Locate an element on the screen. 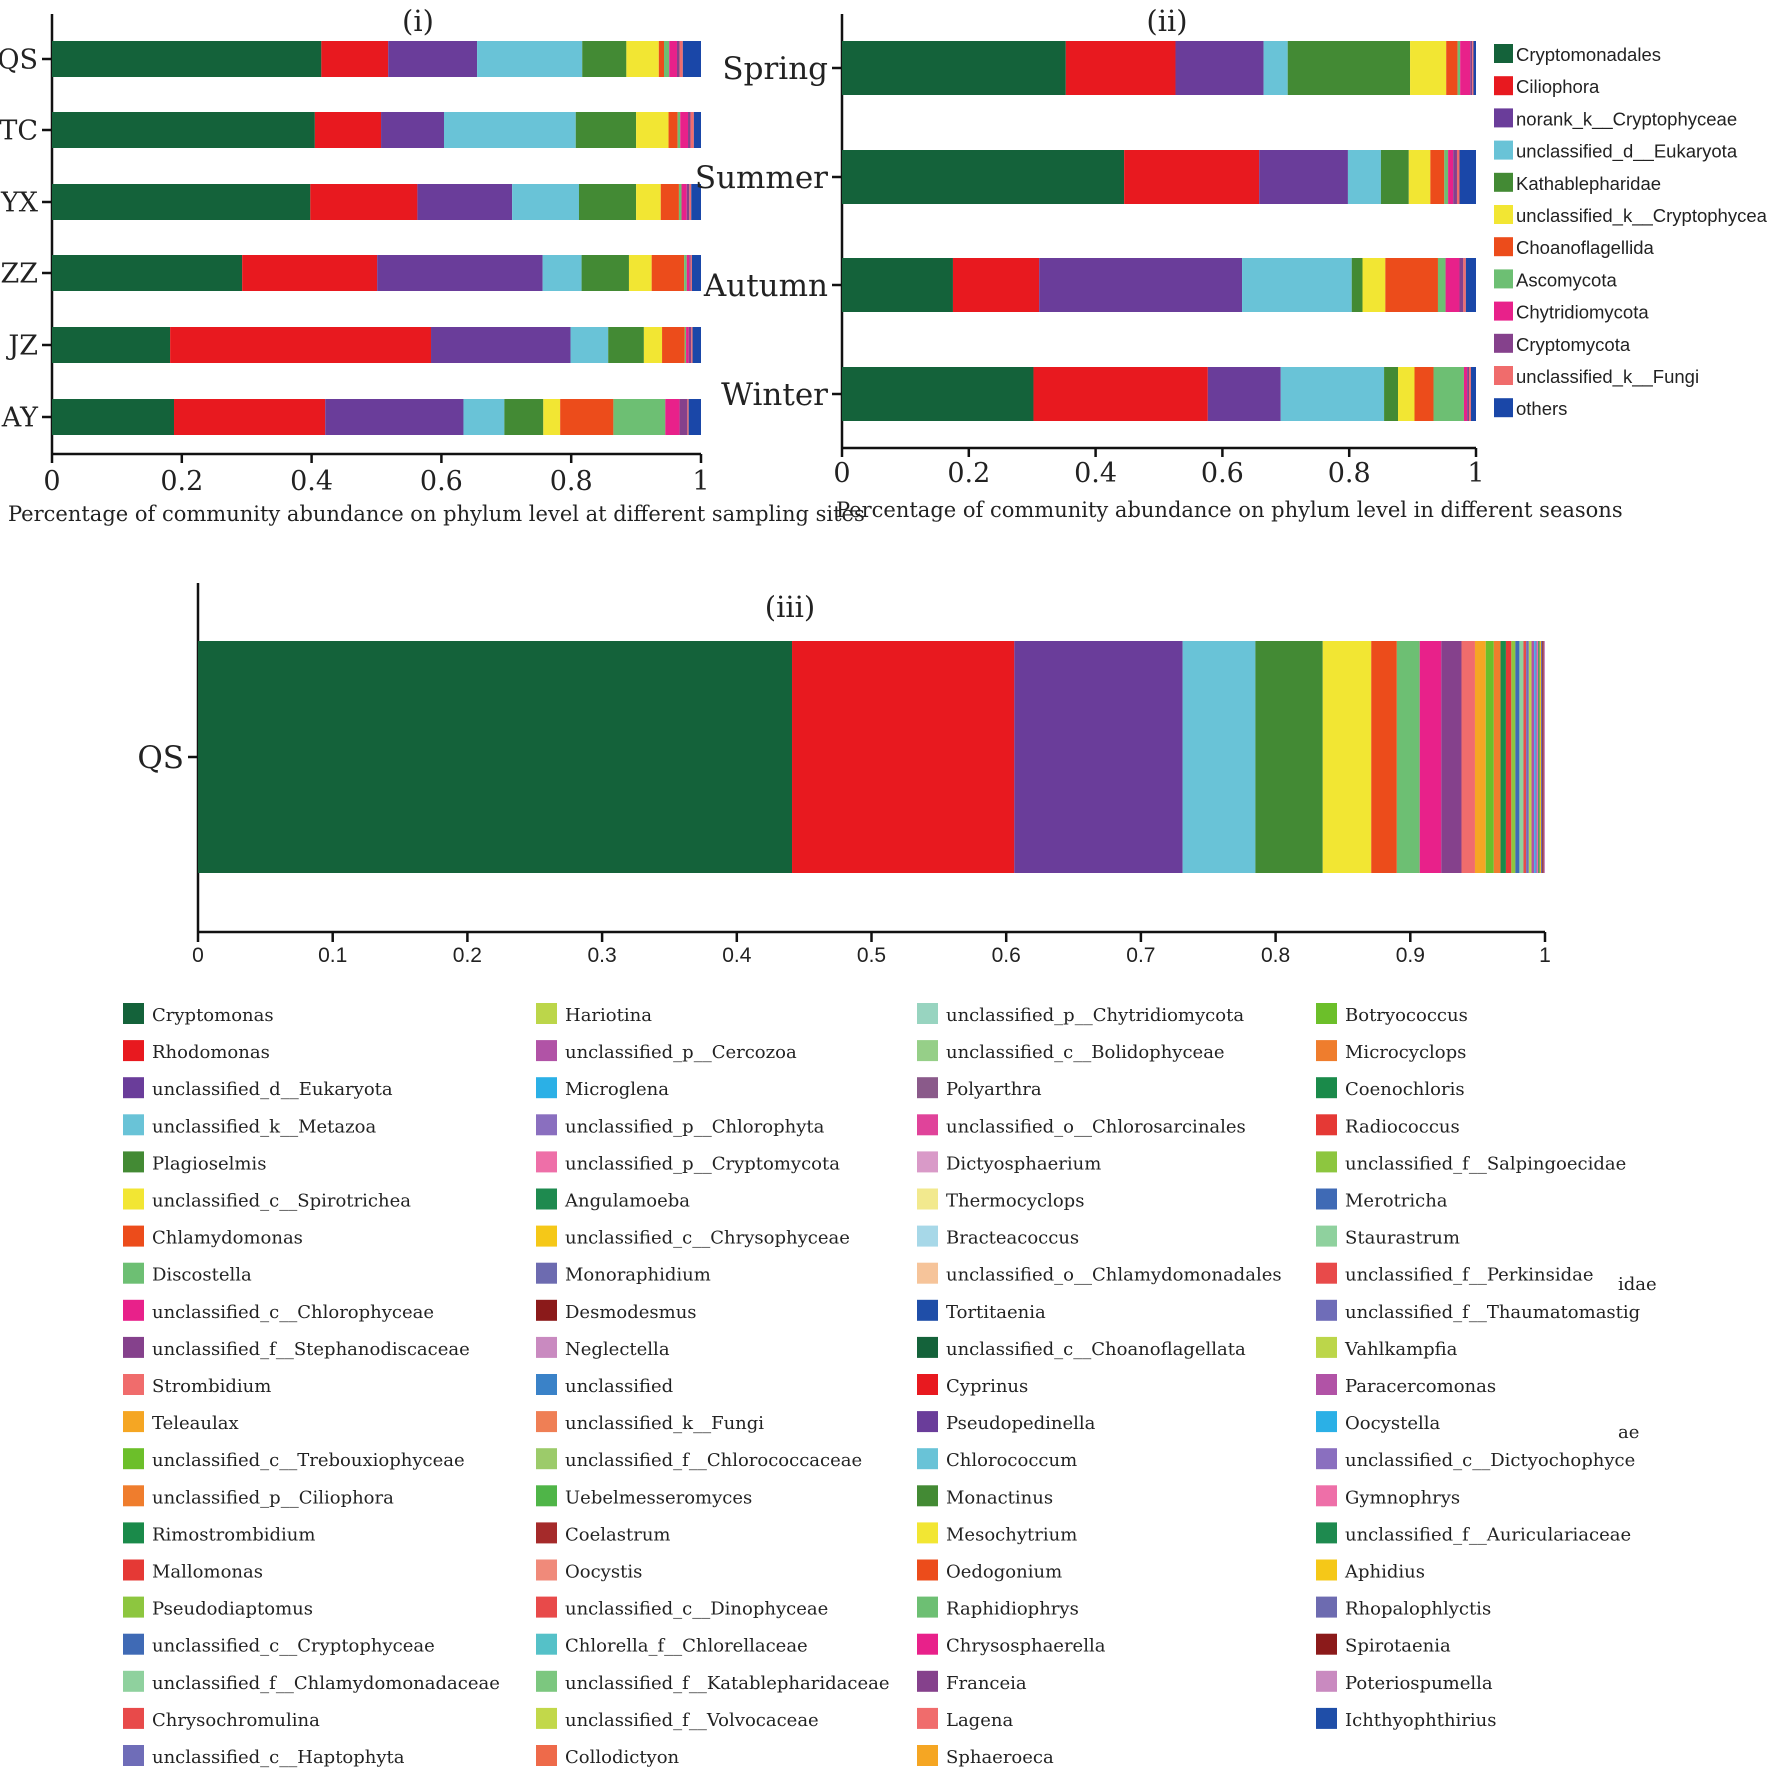 The width and height of the screenshot is (1771, 1772). panel-ii-bar-autumn-chytridiomycota is located at coordinates (1452, 285).